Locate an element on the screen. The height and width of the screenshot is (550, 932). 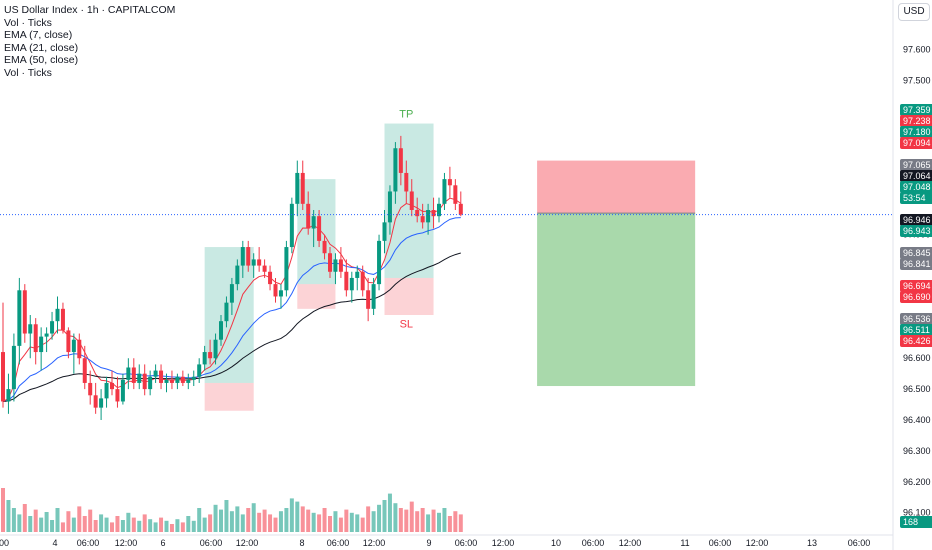
legend-line-ema21: EMA (21, close) is located at coordinates (41, 47).